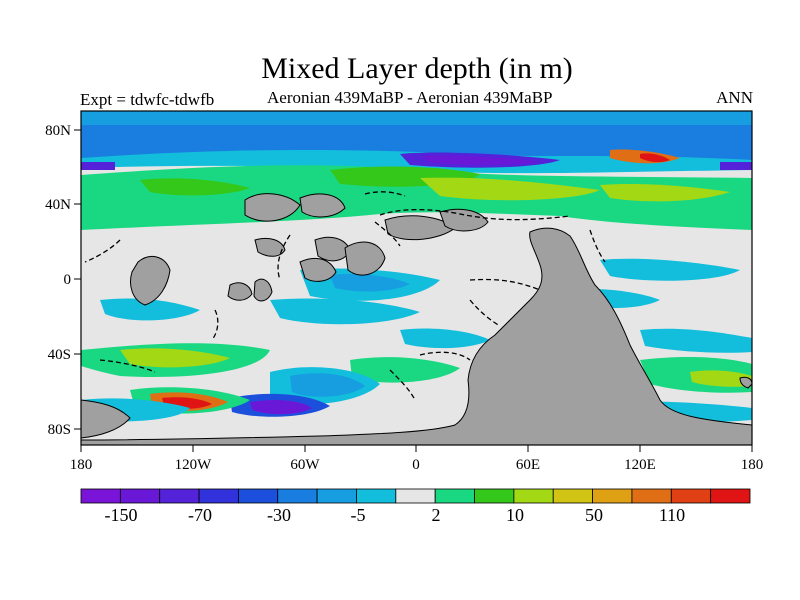 This screenshot has width=800, height=600. What do you see at coordinates (436, 515) in the screenshot?
I see `colorbar-label: 2` at bounding box center [436, 515].